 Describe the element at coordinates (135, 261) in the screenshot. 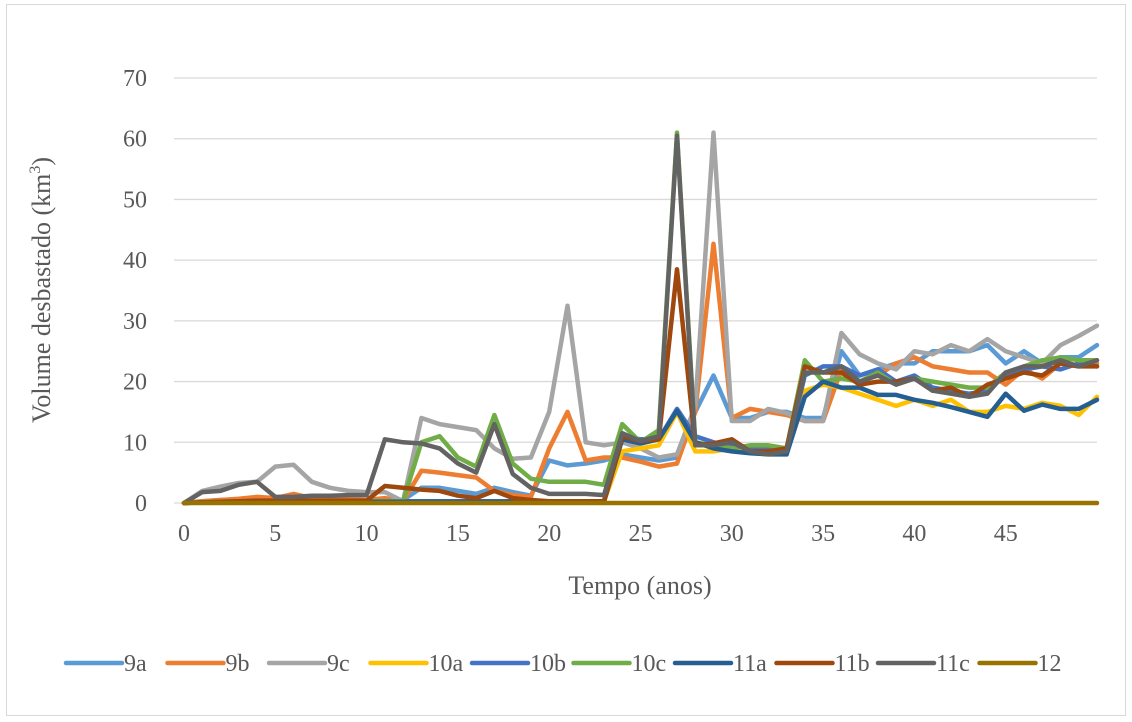

I see `y-tick-label: 40` at that location.